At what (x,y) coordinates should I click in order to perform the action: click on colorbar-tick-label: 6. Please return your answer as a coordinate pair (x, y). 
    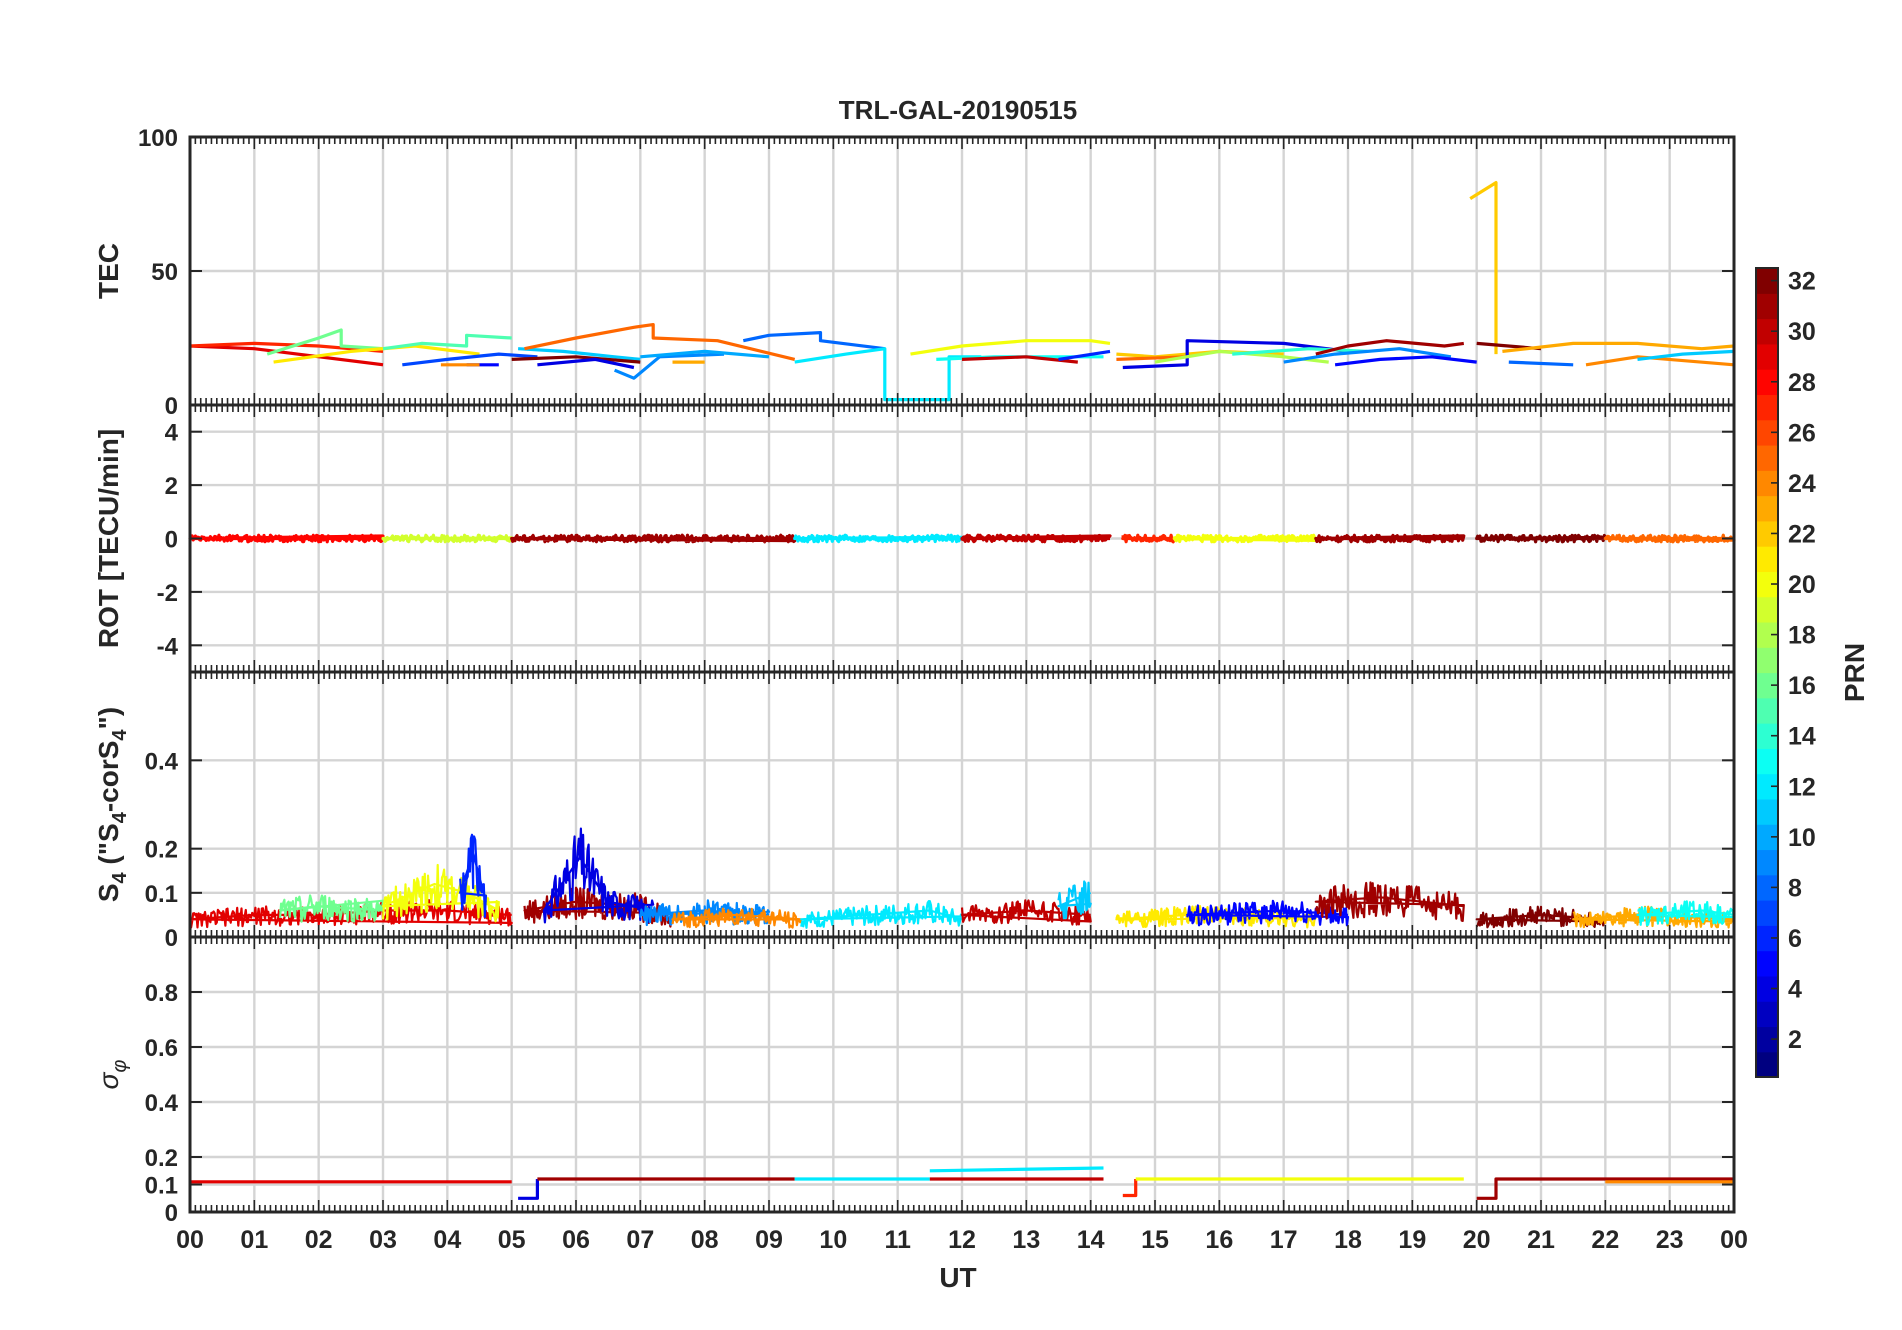
    Looking at the image, I should click on (1795, 939).